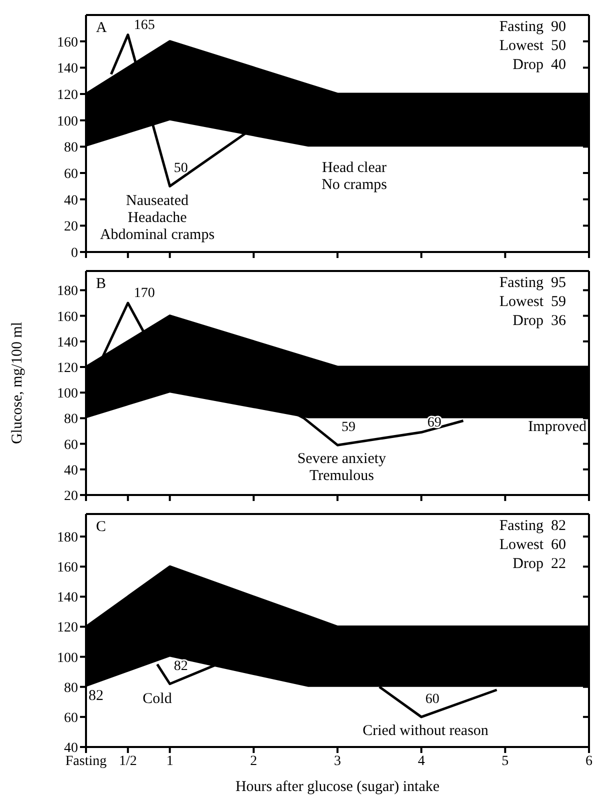 The width and height of the screenshot is (600, 805). Describe the element at coordinates (337, 787) in the screenshot. I see `x-axis-title: Hours after glucose (sugar) intake` at that location.